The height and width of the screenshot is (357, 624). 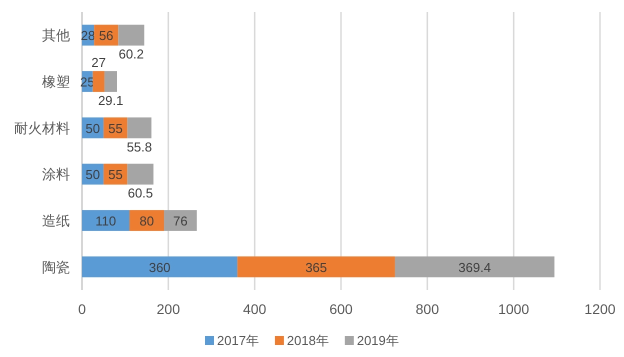 I want to click on x-tick-label: 1200, so click(x=600, y=309).